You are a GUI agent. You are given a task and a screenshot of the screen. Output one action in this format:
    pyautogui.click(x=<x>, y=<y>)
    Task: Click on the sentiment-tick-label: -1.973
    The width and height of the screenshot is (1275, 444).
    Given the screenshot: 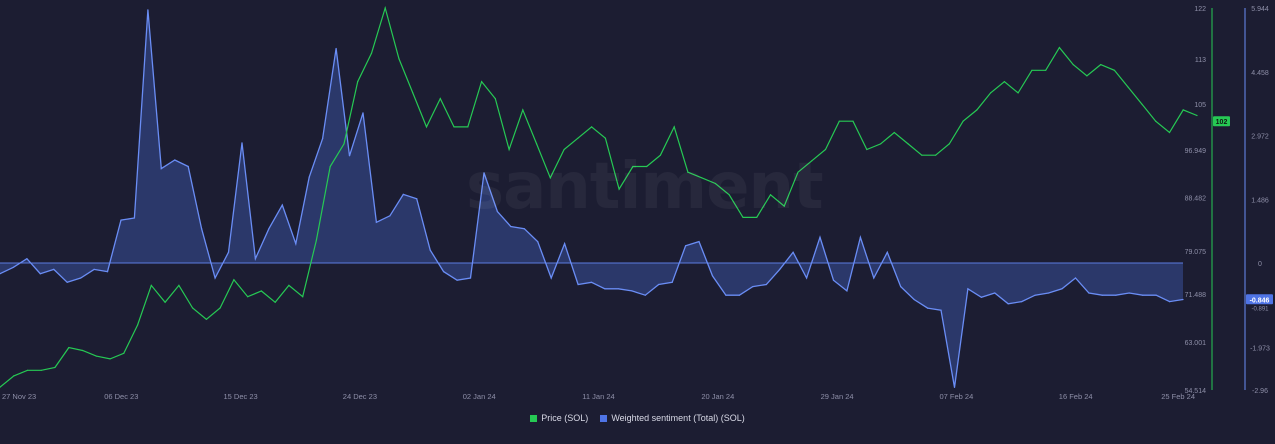 What is the action you would take?
    pyautogui.click(x=1260, y=349)
    